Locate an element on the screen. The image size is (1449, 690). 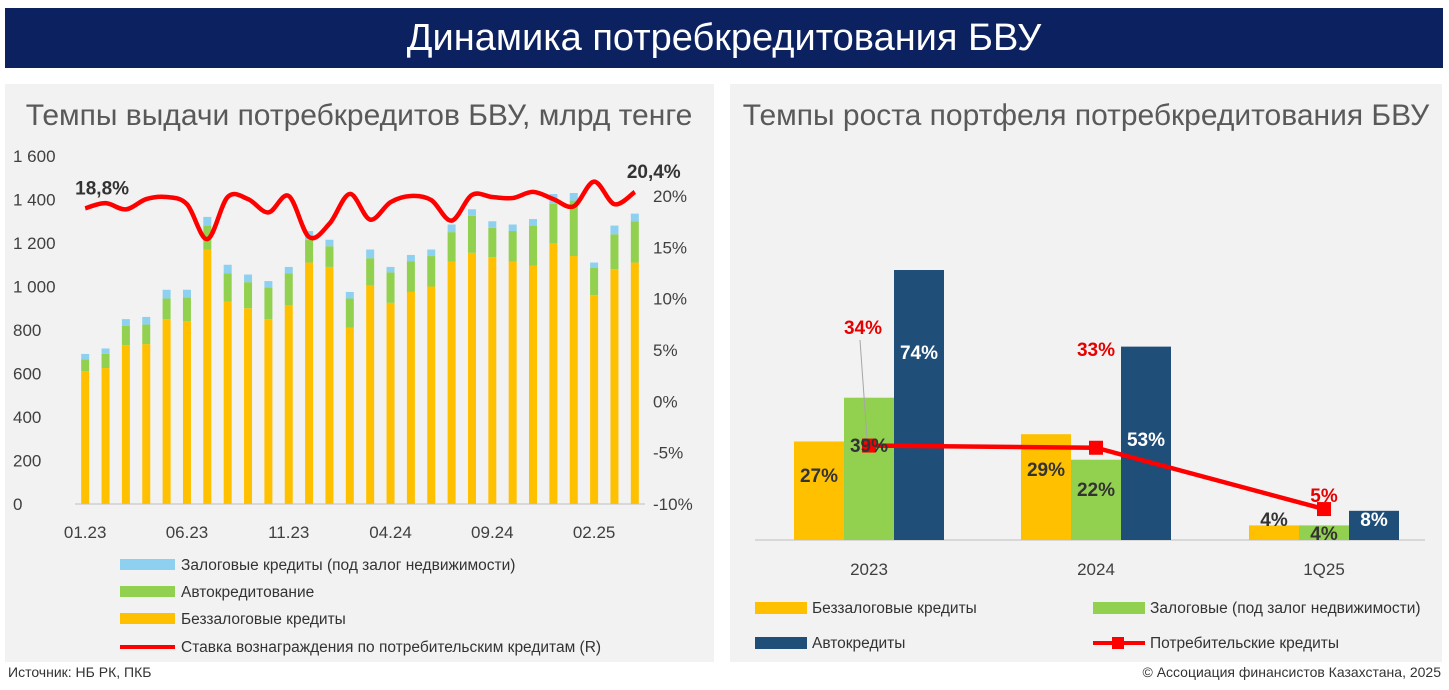
y2-tick-label: -10% is located at coordinates (673, 504).